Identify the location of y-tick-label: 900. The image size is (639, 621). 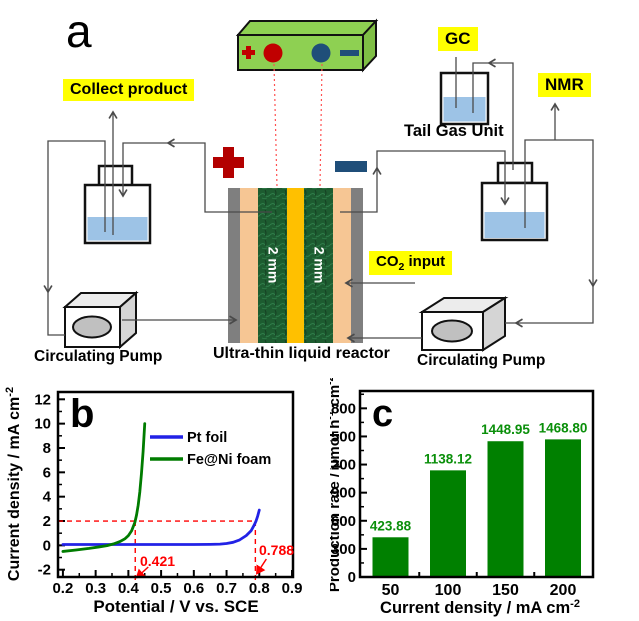
(343, 493).